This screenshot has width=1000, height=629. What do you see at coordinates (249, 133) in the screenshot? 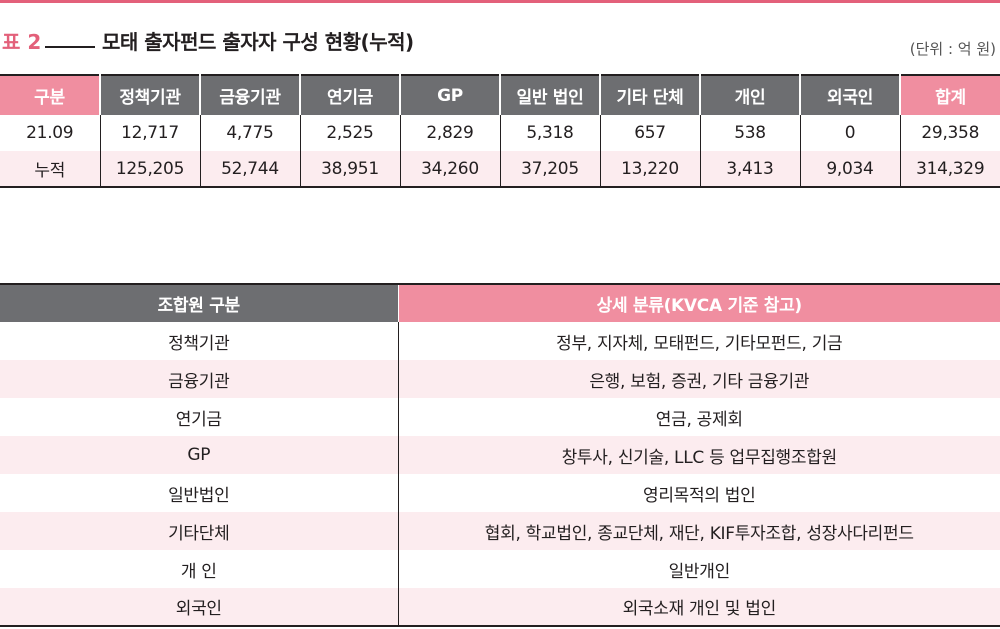
I see `table-cell: 4,775` at bounding box center [249, 133].